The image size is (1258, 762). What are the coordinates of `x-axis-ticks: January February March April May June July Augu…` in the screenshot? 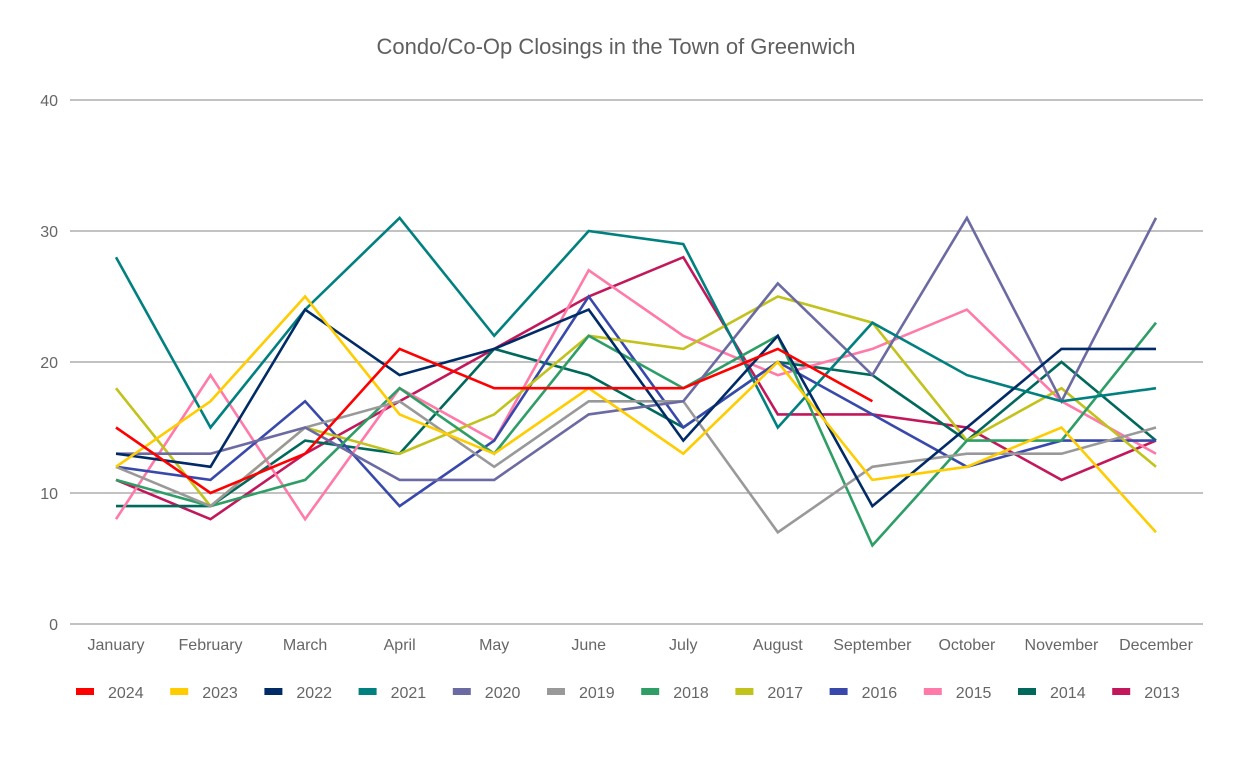 It's located at (641, 645).